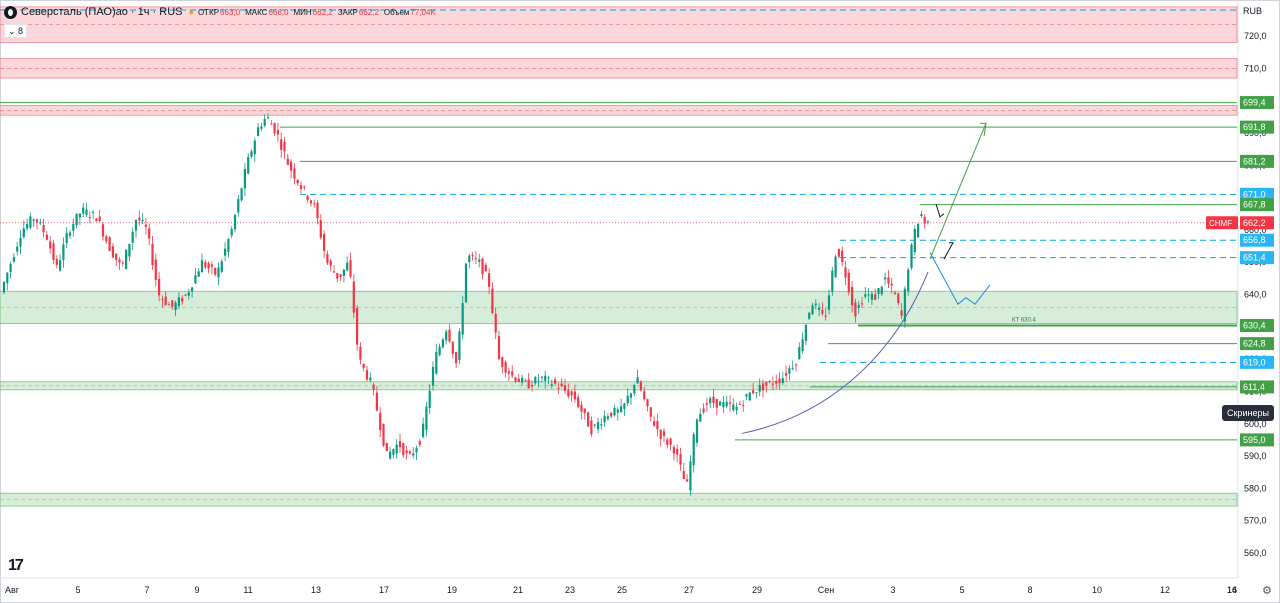 The height and width of the screenshot is (603, 1280). What do you see at coordinates (1254, 362) in the screenshot?
I see `level-badge-label: 619,0` at bounding box center [1254, 362].